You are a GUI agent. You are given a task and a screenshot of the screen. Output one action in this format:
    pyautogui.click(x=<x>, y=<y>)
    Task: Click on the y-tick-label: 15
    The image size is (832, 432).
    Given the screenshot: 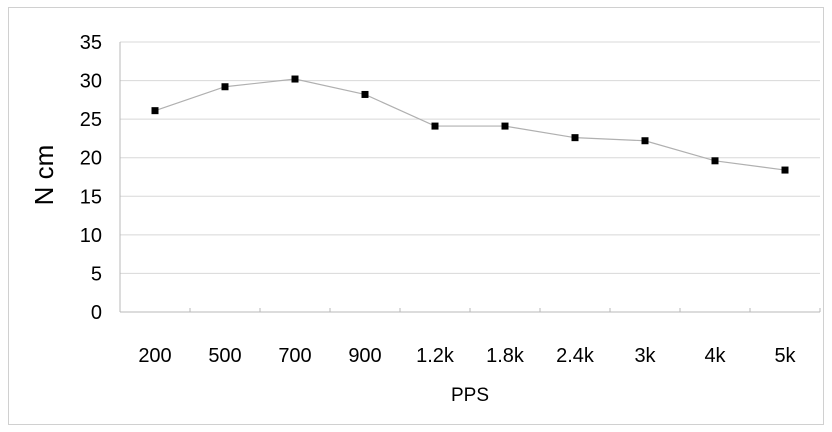 What is the action you would take?
    pyautogui.click(x=91, y=197)
    